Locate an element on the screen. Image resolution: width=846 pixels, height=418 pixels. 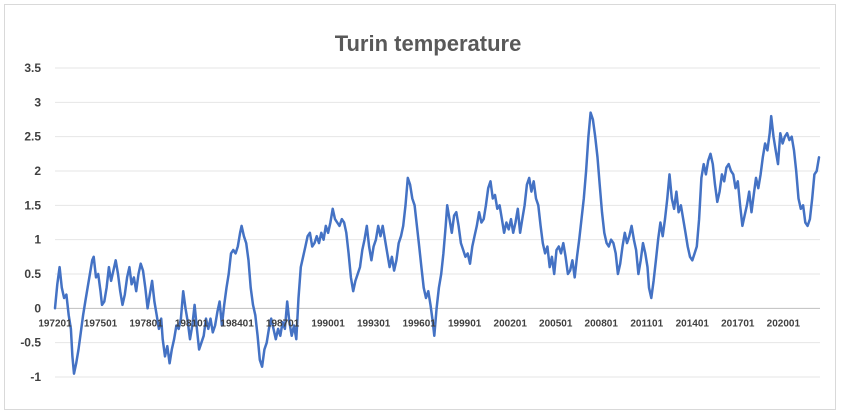
y-tick-label: 2.5 is located at coordinates (32, 137).